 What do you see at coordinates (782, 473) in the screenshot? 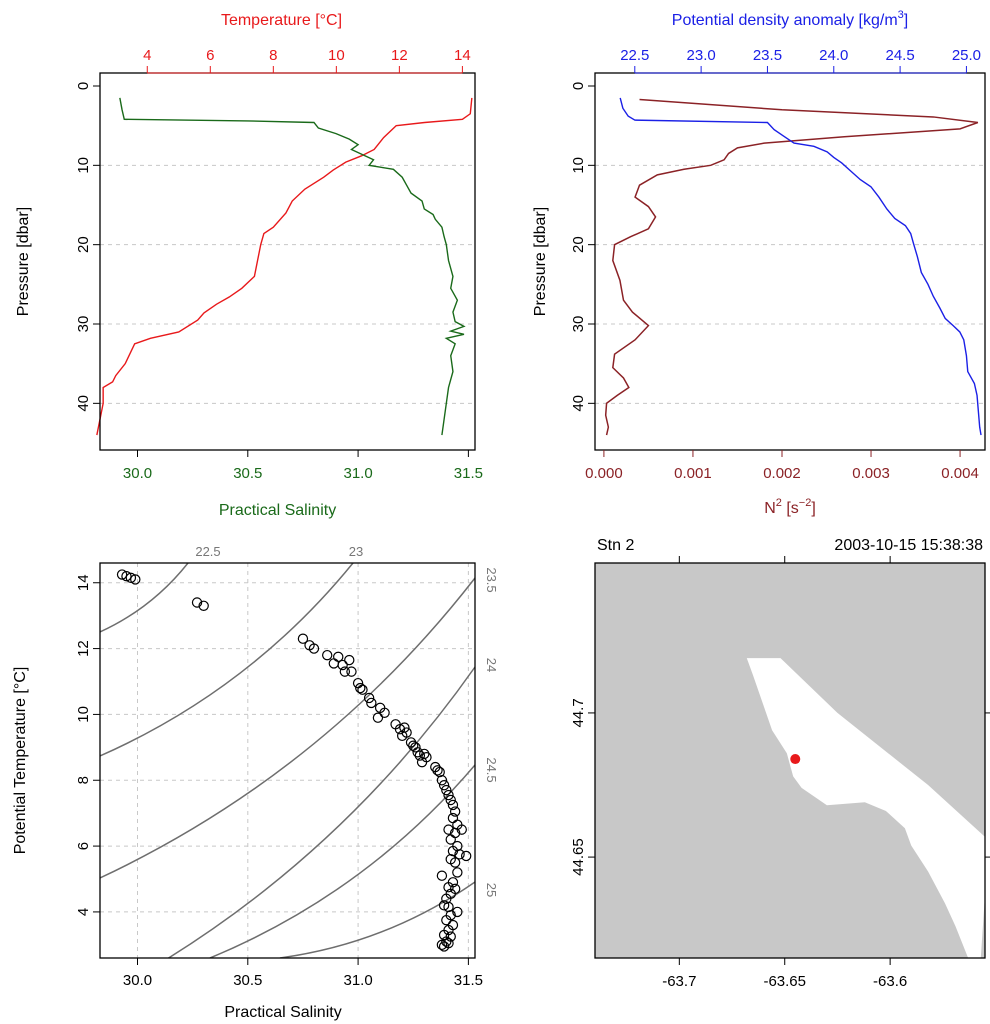
I see `bottom-tick-label: 0.002` at bounding box center [782, 473].